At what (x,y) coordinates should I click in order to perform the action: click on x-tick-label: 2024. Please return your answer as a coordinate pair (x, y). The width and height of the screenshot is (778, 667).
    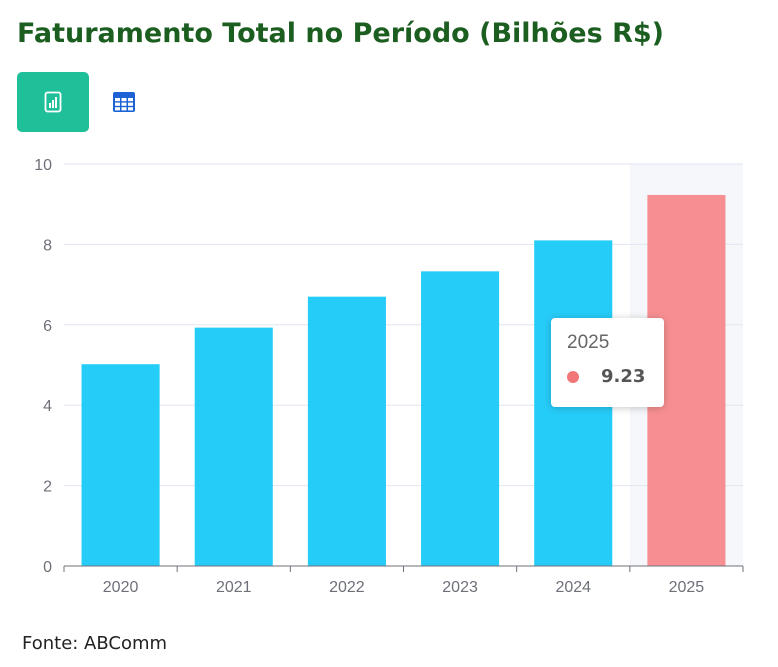
    Looking at the image, I should click on (573, 587).